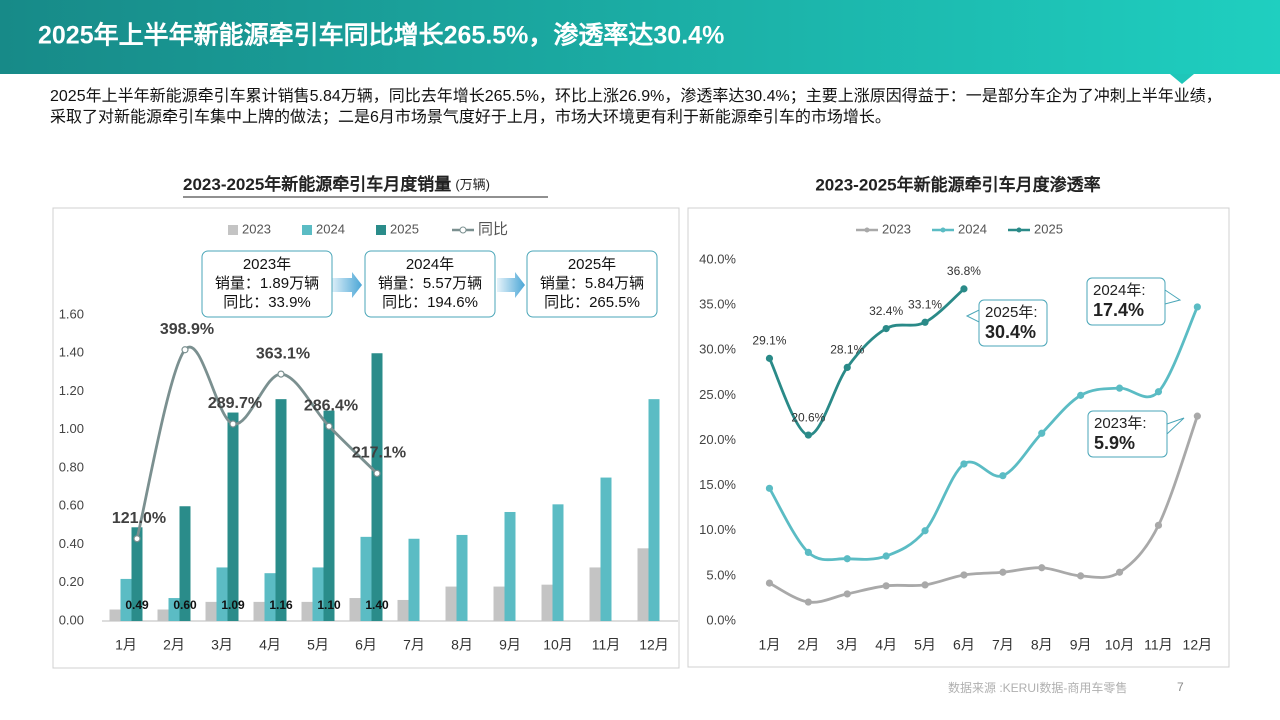  What do you see at coordinates (267, 283) in the screenshot?
I see `annotation-line: 销量：1.89万辆` at bounding box center [267, 283].